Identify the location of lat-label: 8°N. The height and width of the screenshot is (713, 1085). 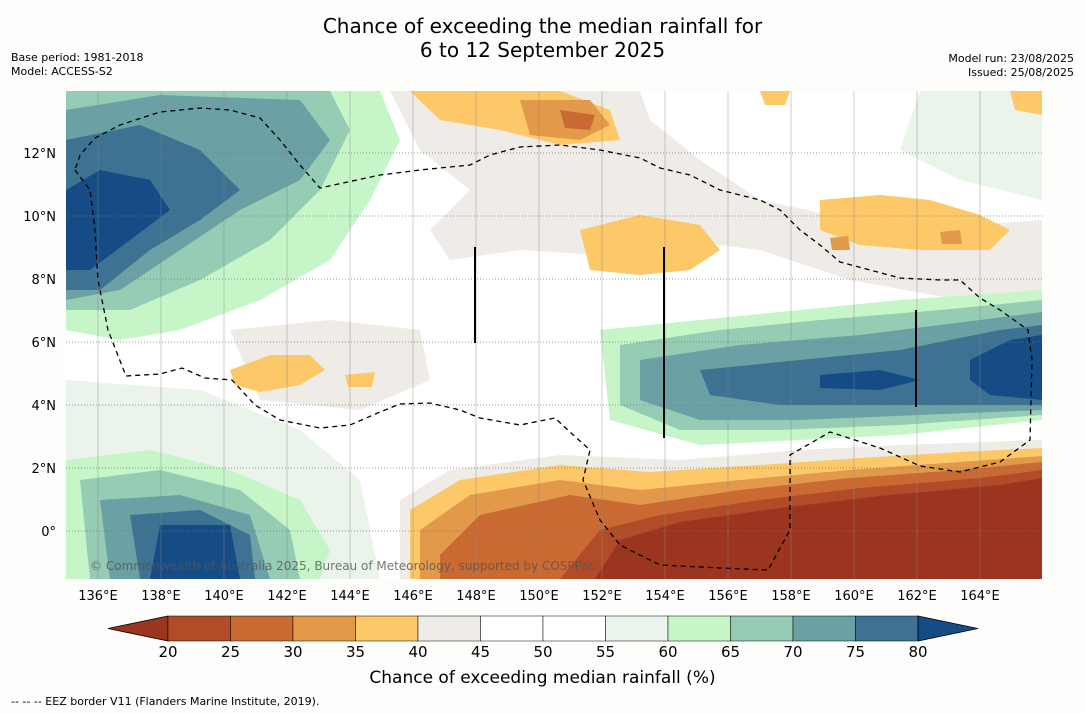
(44, 280).